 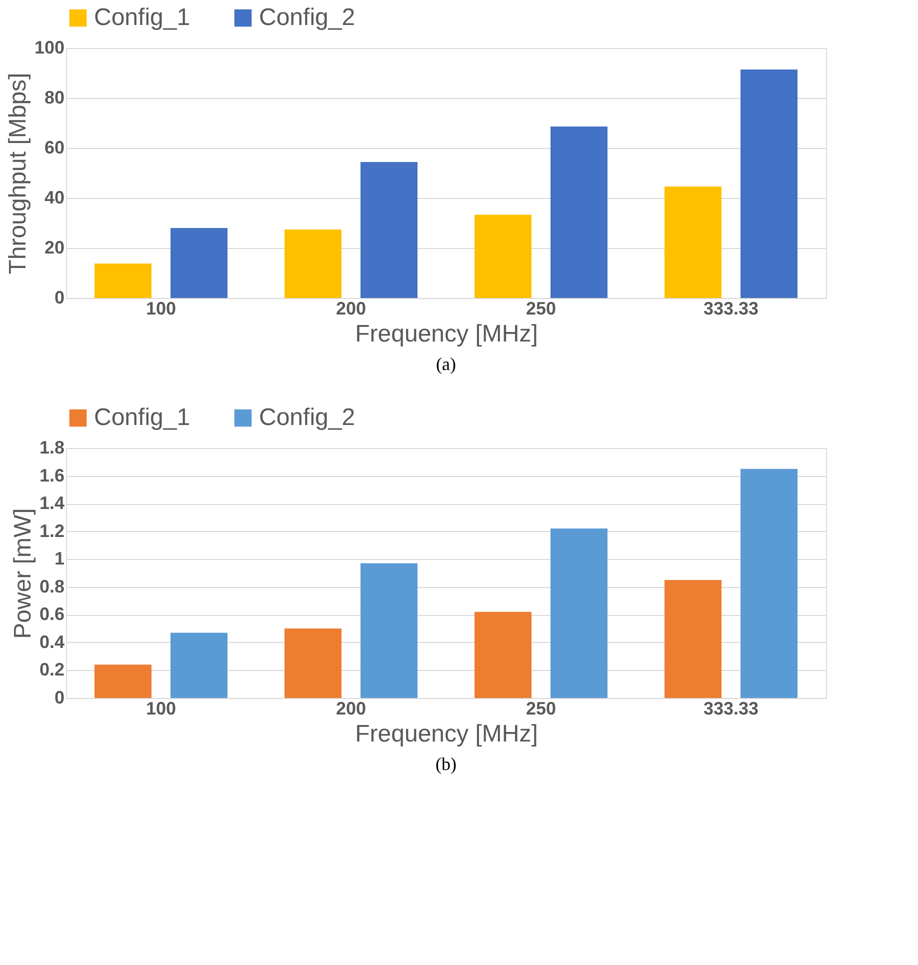 What do you see at coordinates (446, 764) in the screenshot?
I see `text: (b)` at bounding box center [446, 764].